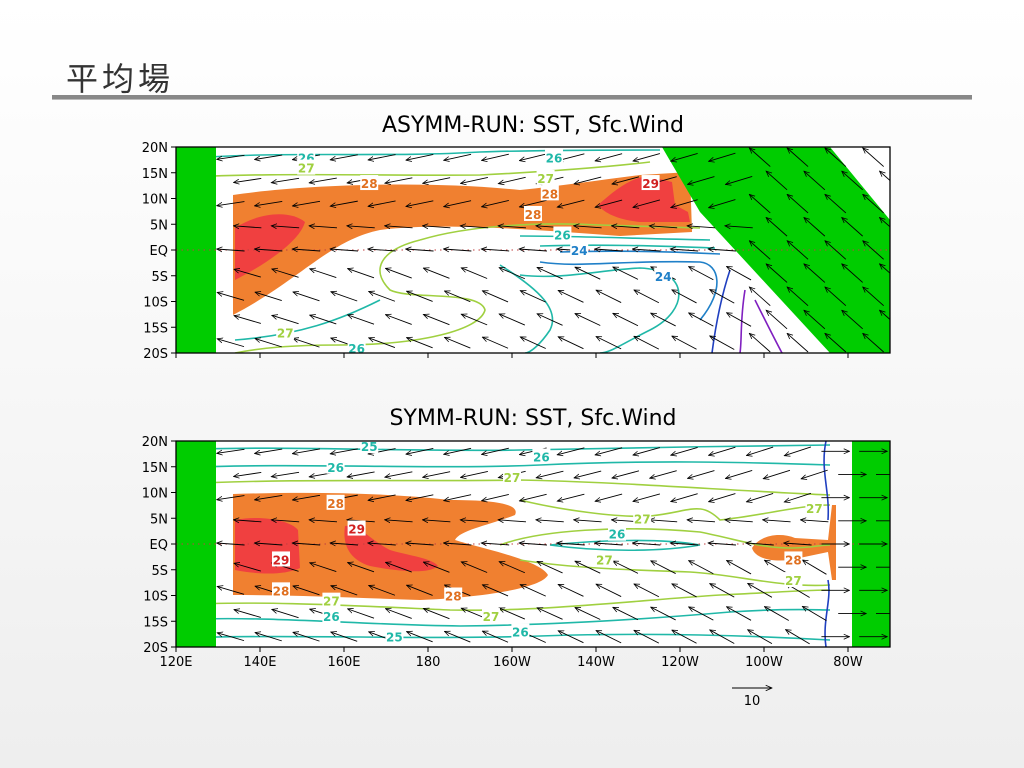 Image resolution: width=1024 pixels, height=768 pixels. I want to click on x-tick-label: 120E, so click(175, 662).